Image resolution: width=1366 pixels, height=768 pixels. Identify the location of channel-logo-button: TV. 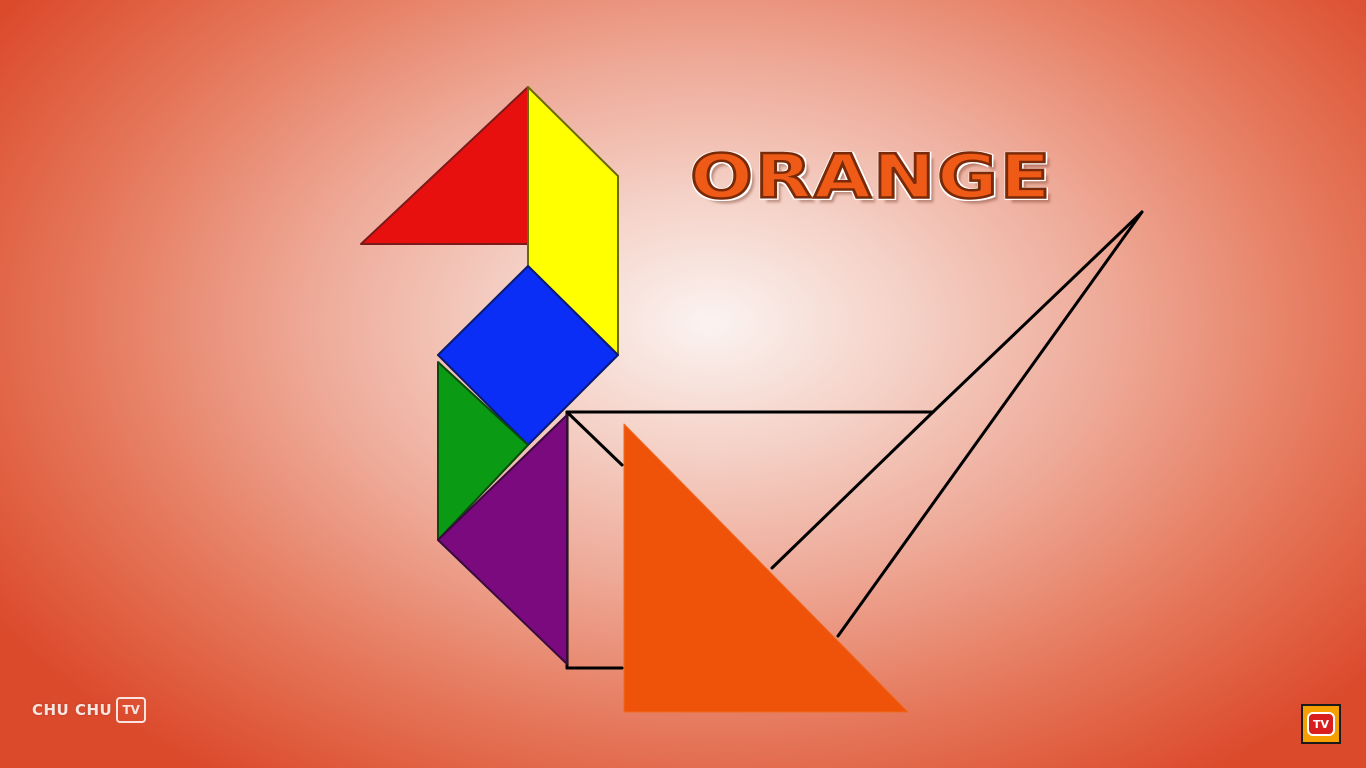
(1321, 724).